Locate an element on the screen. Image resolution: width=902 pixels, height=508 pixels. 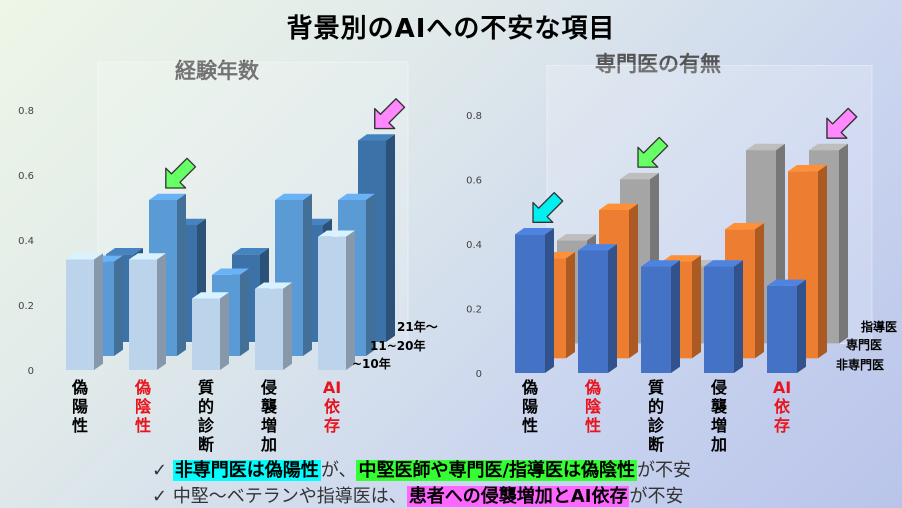
series-label: 指導医 is located at coordinates (879, 326).